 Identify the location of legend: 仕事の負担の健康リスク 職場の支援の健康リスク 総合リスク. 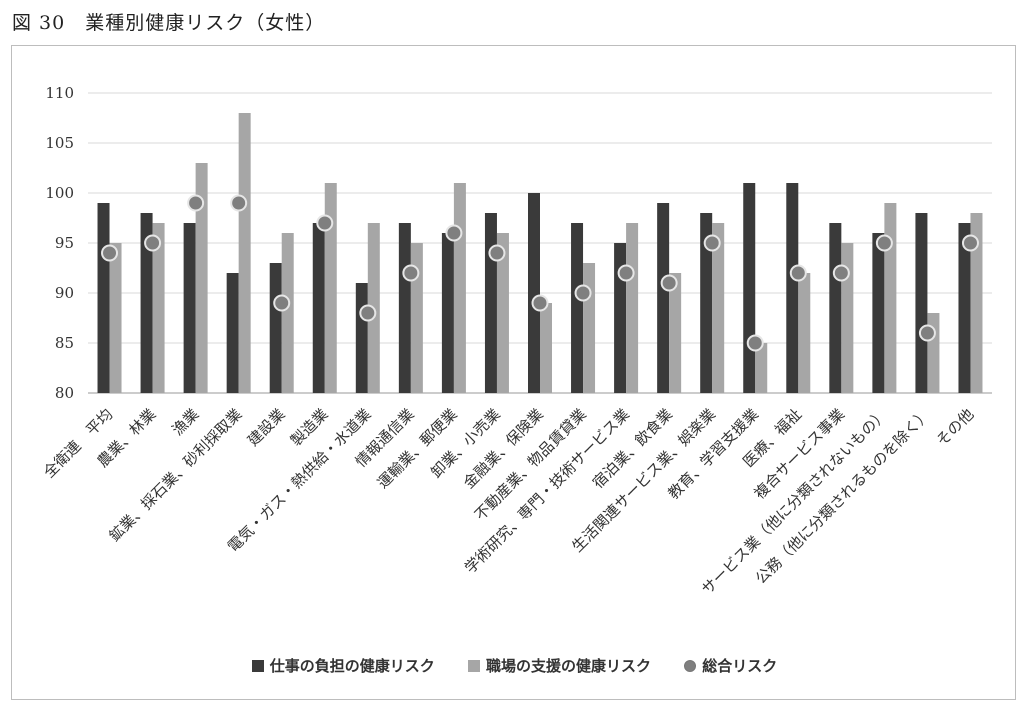
(514, 665).